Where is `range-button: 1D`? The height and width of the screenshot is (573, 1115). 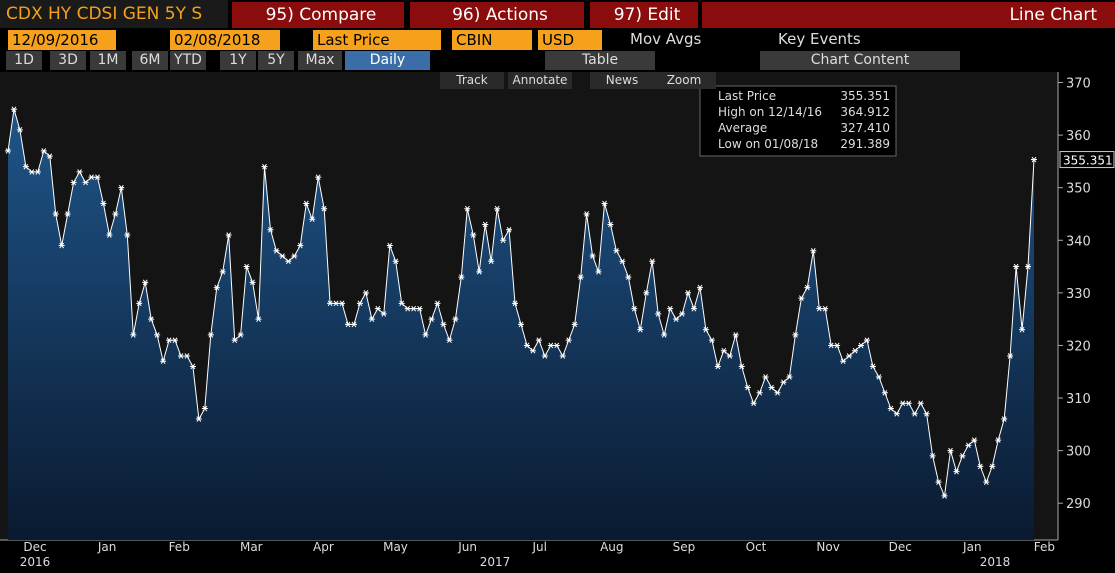 range-button: 1D is located at coordinates (24, 60).